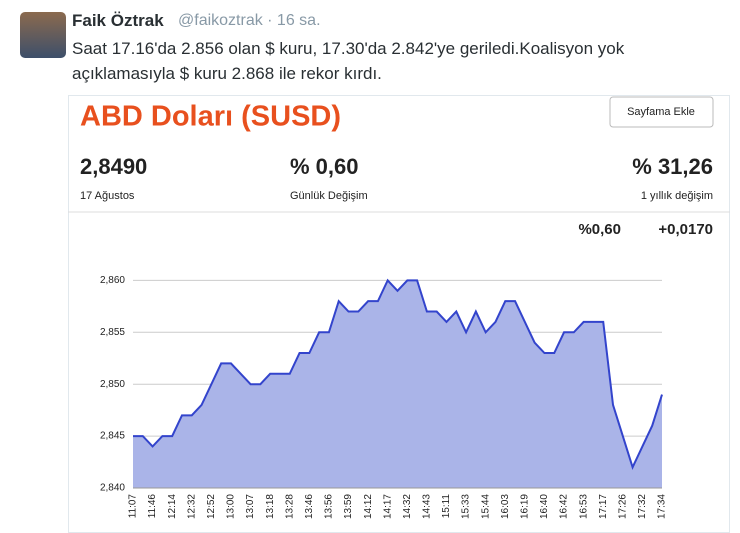 This screenshot has height=533, width=740. Describe the element at coordinates (270, 506) in the screenshot. I see `x-tick-label: 13:18` at that location.